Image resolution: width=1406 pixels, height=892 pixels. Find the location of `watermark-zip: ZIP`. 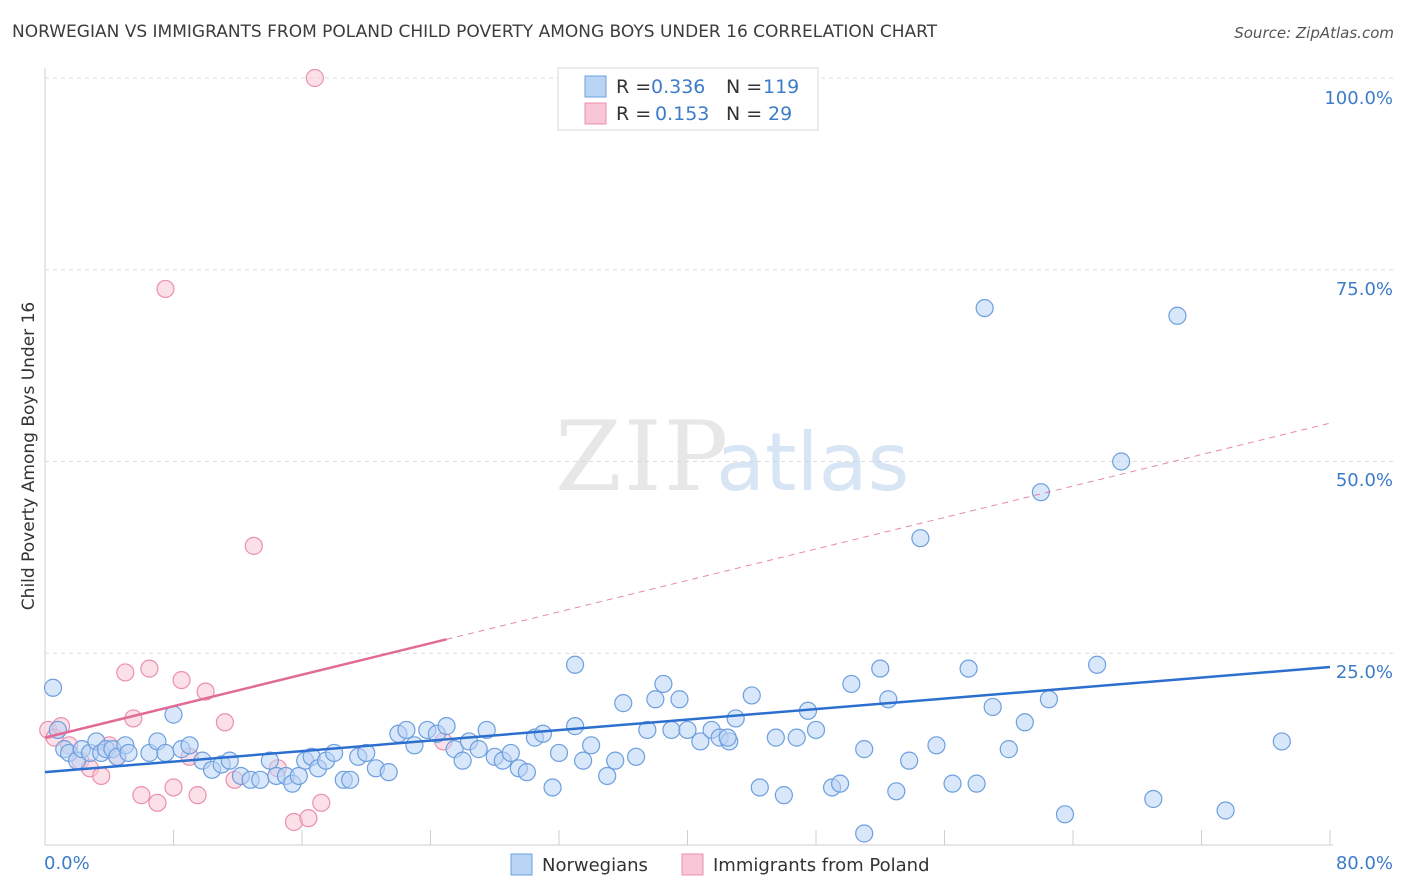

watermark-zip: ZIP is located at coordinates (642, 457).